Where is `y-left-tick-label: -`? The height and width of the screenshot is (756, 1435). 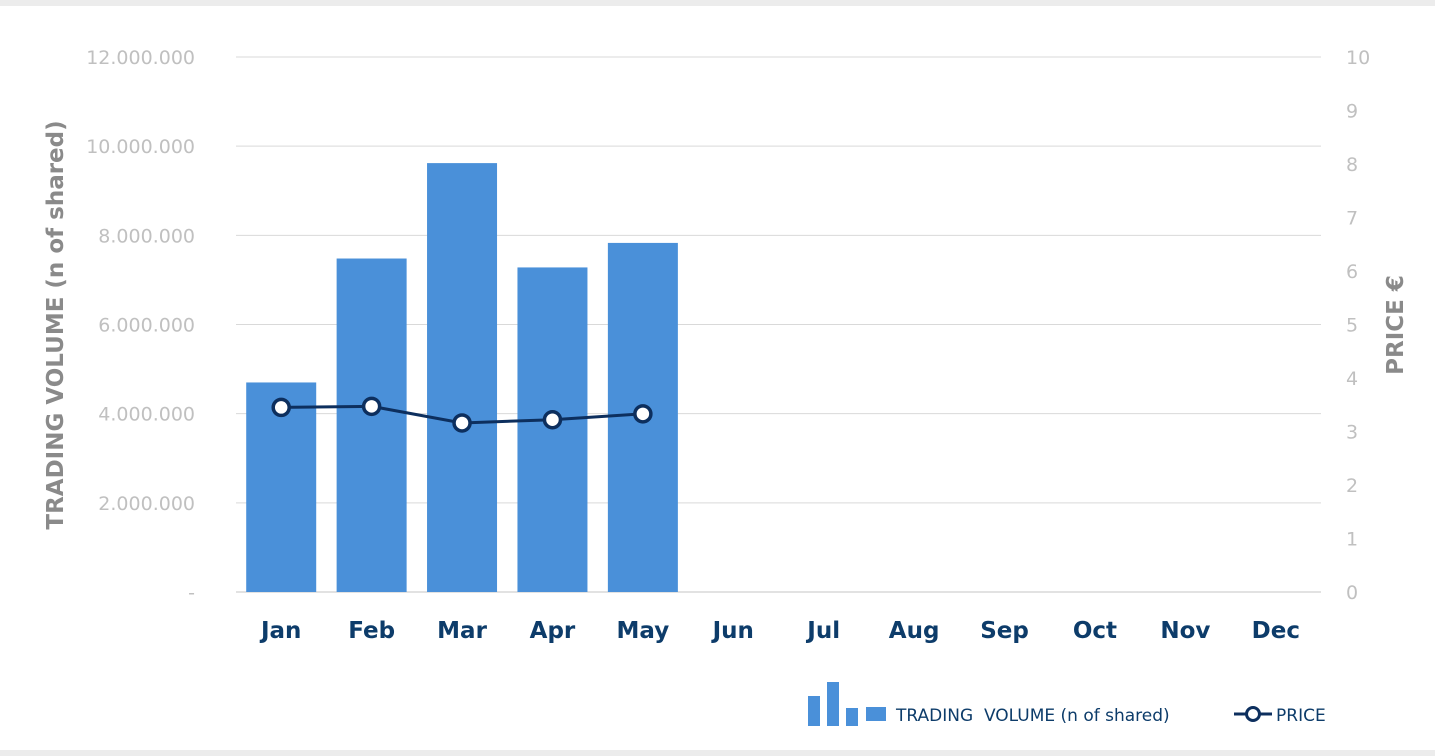
y-left-tick-label: - is located at coordinates (191, 593).